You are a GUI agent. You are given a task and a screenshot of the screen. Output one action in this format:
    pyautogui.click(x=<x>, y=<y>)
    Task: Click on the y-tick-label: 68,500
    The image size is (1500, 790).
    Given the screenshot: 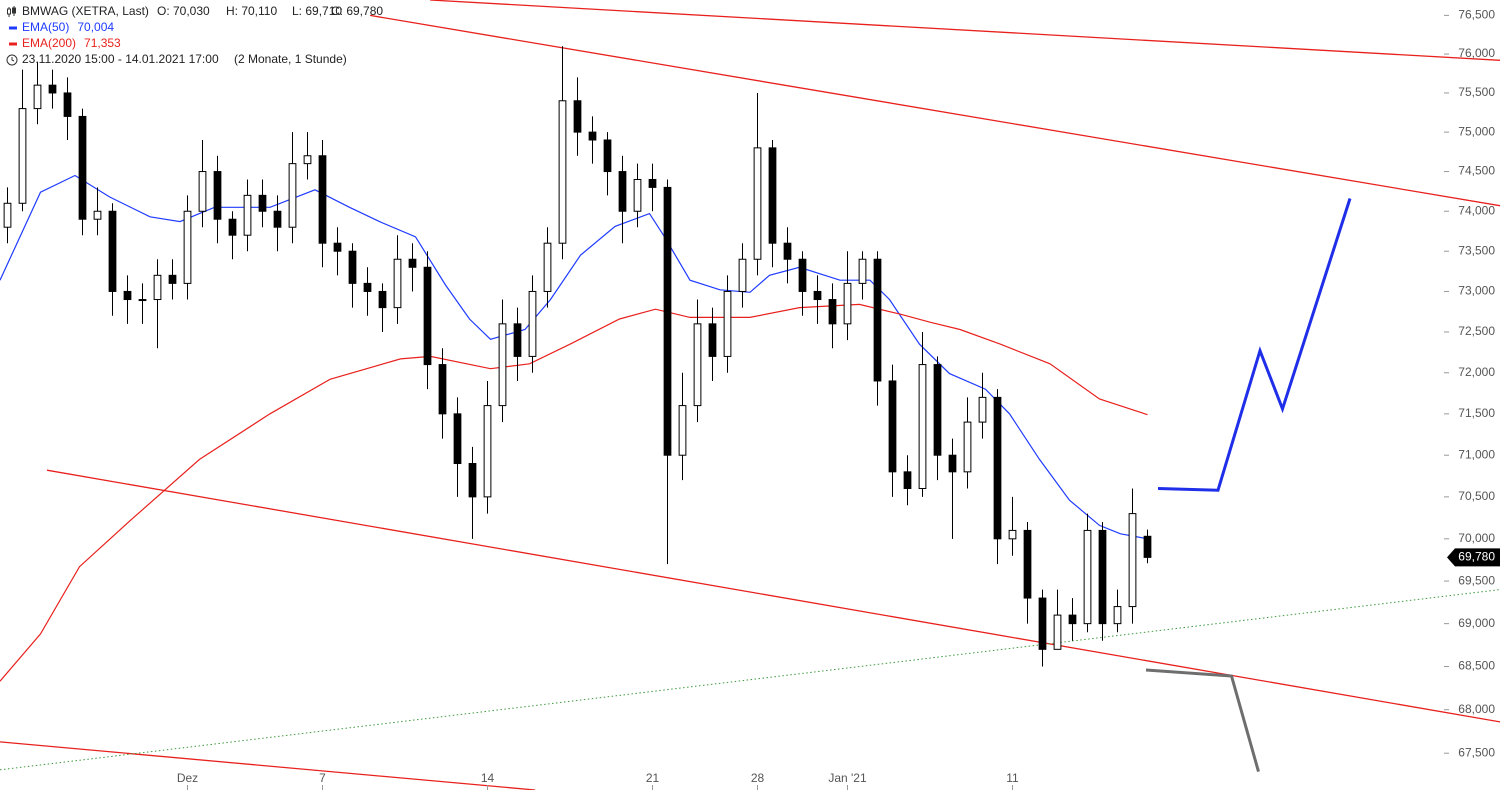 What is the action you would take?
    pyautogui.click(x=1476, y=666)
    